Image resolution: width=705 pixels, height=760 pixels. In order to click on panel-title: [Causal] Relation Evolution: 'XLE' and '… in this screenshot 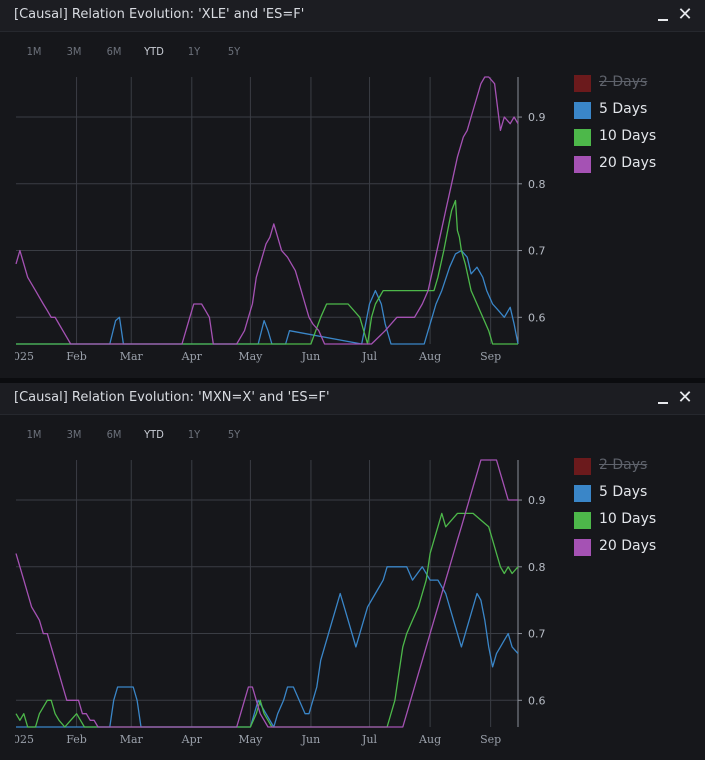, I will do `click(159, 14)`.